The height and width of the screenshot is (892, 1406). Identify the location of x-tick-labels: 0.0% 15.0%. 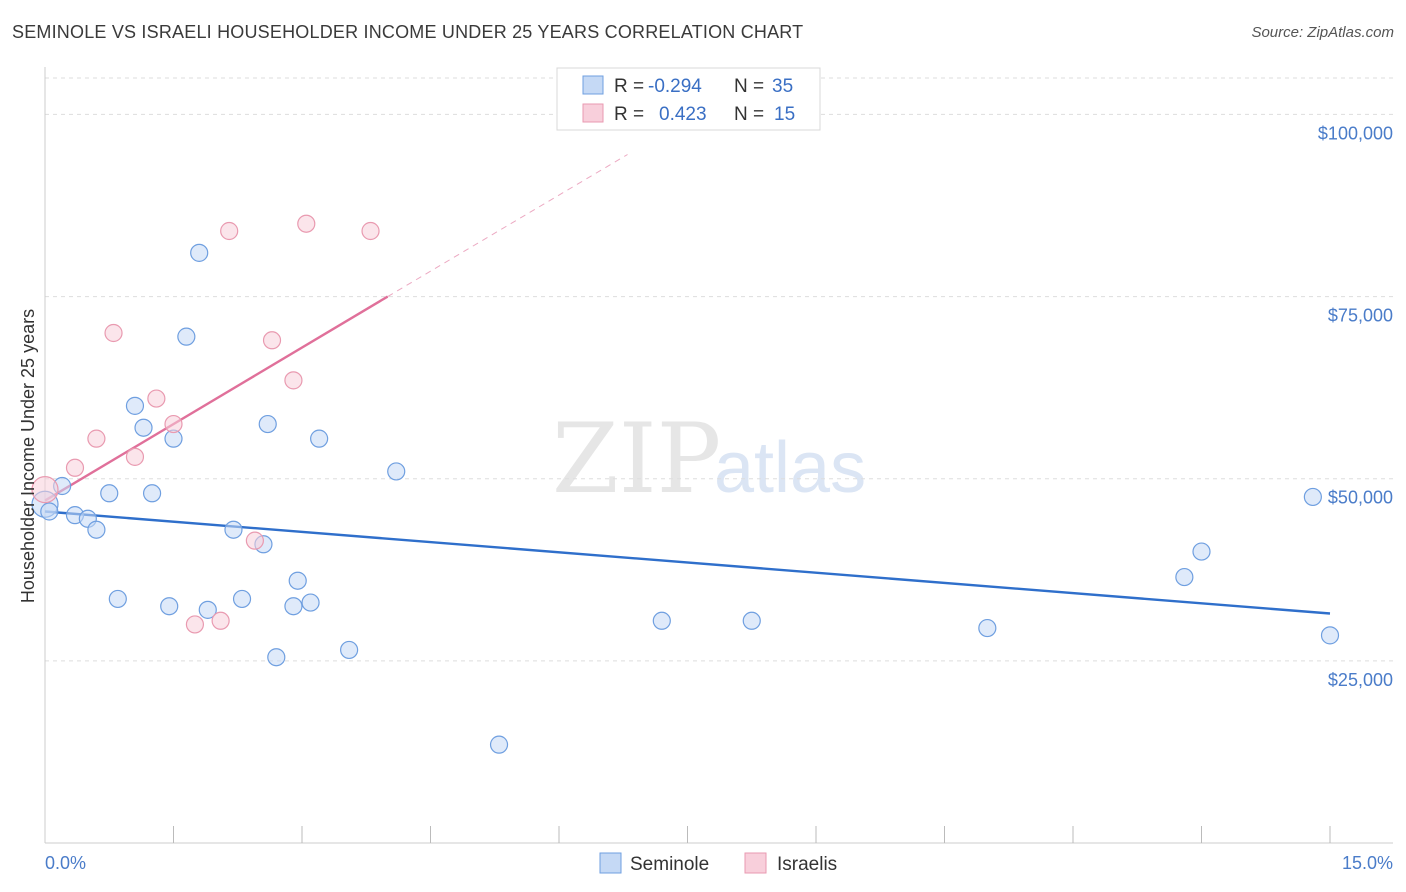
(719, 863).